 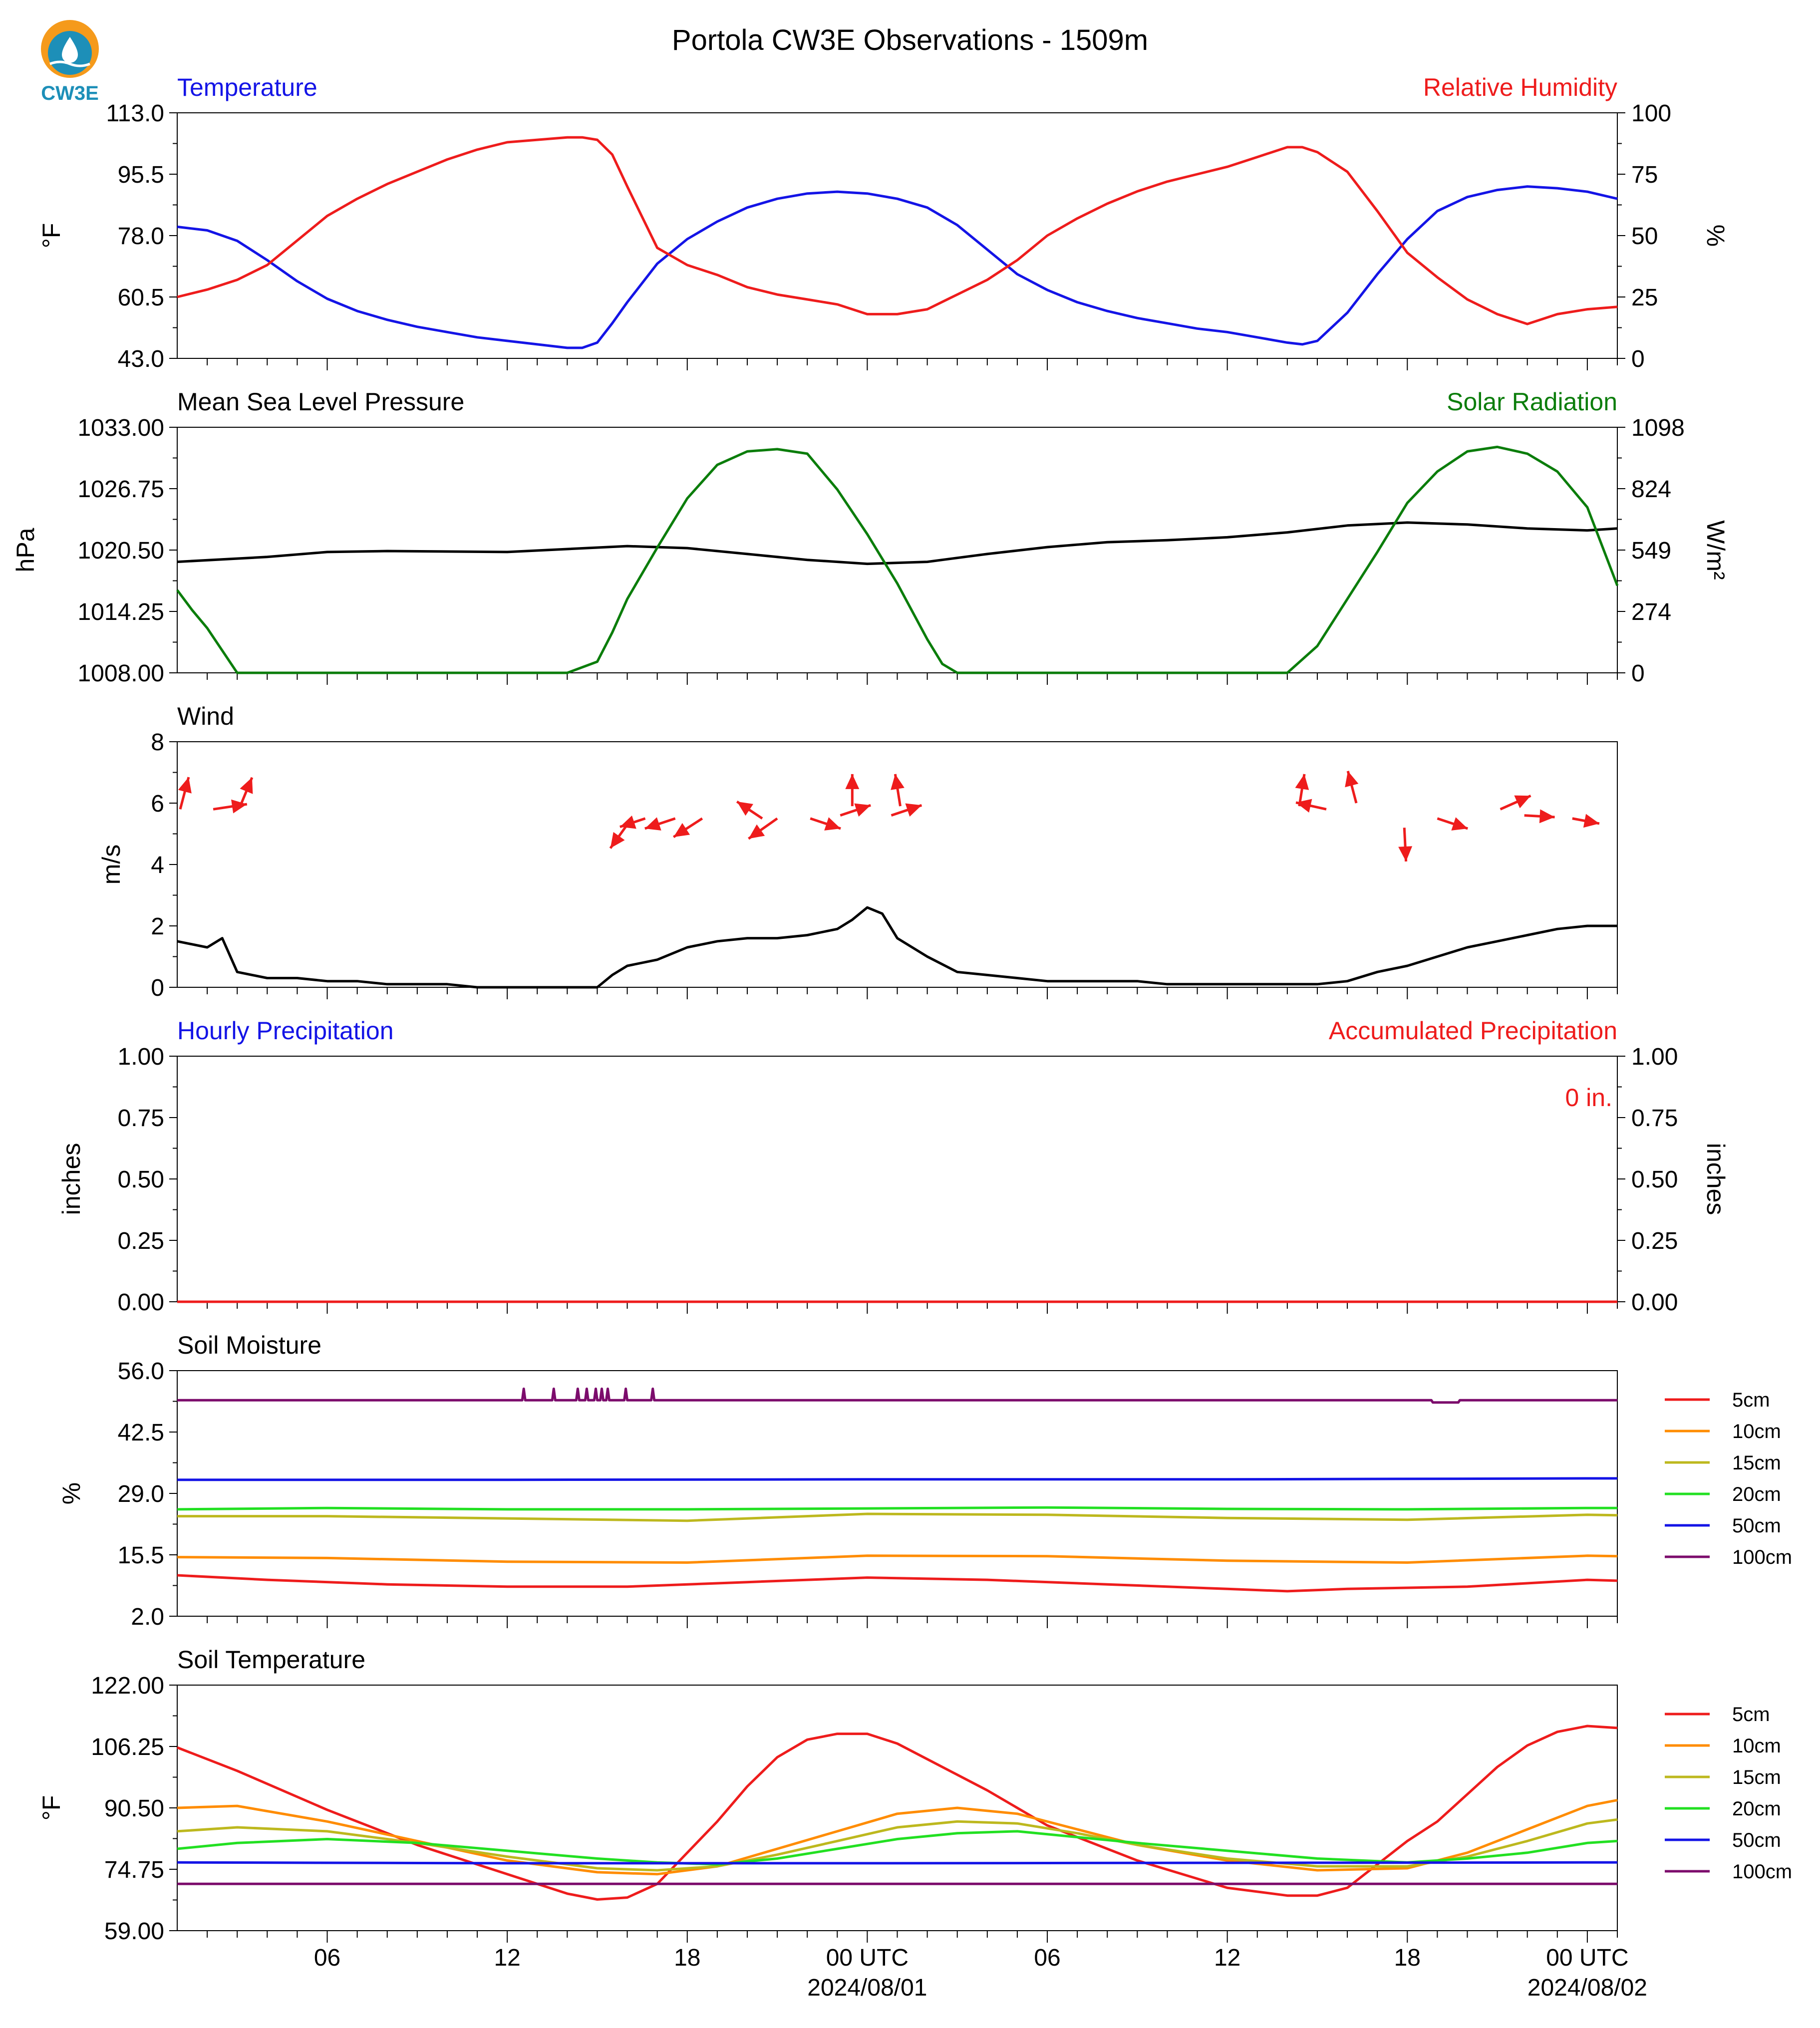 What do you see at coordinates (320, 402) in the screenshot?
I see `left-panel-title: Mean Sea Level Pressure` at bounding box center [320, 402].